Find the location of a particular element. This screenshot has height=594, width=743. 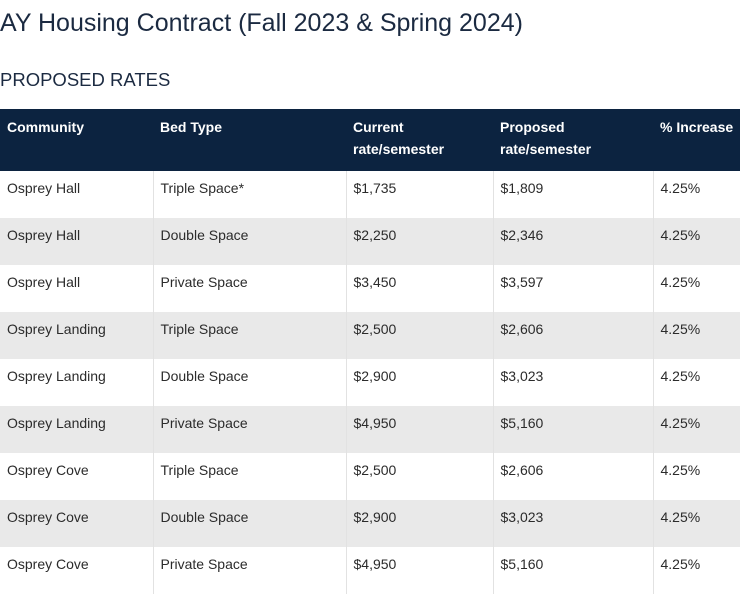

table-row: Osprey Cove Triple Space $2,500 $2,606 4.25% is located at coordinates (370, 476).